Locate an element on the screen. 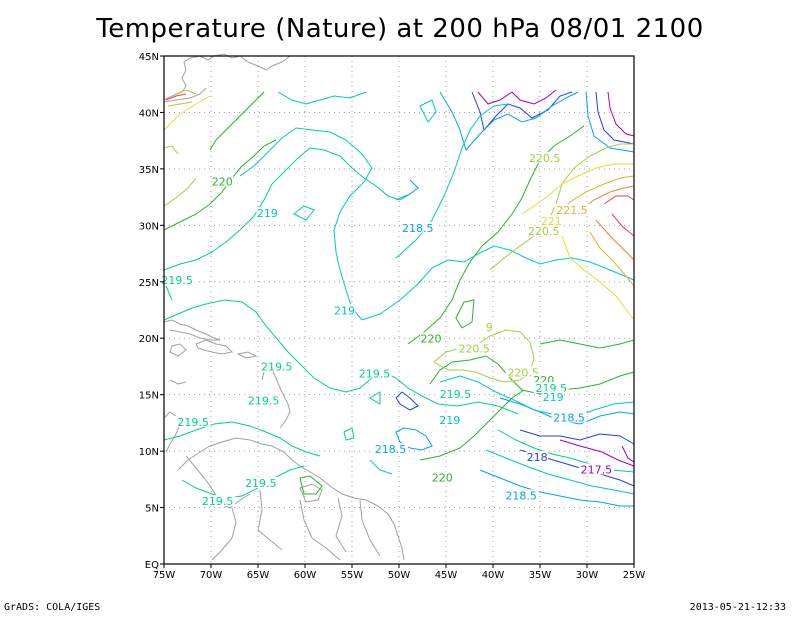 The height and width of the screenshot is (618, 800). y-tick-label: 35N is located at coordinates (149, 170).